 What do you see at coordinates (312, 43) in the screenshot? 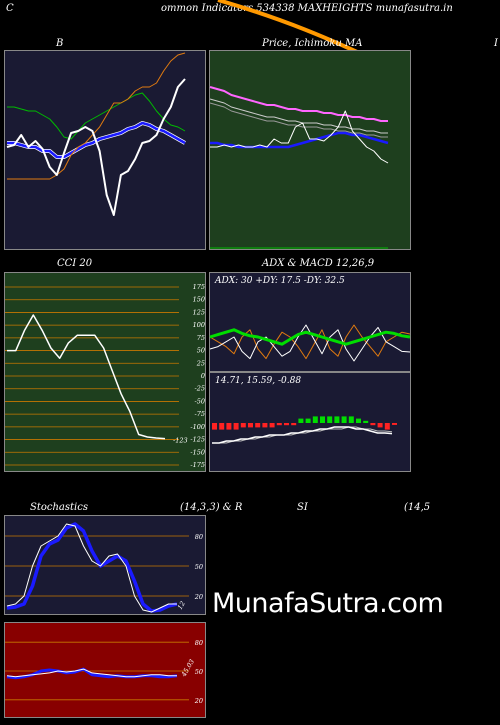
I see `price-ma-label: Price, Ichimoku MA` at bounding box center [312, 43].